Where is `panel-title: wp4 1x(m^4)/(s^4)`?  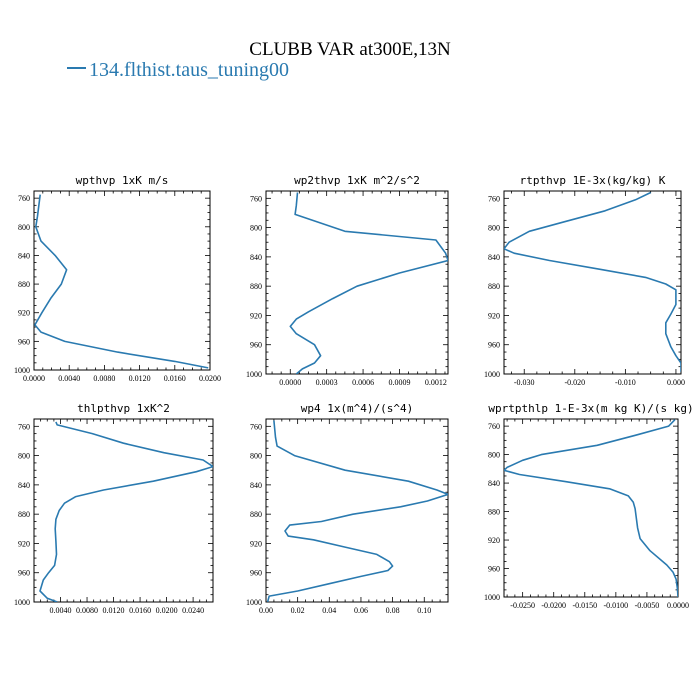
panel-title: wp4 1x(m^4)/(s^4) is located at coordinates (357, 408).